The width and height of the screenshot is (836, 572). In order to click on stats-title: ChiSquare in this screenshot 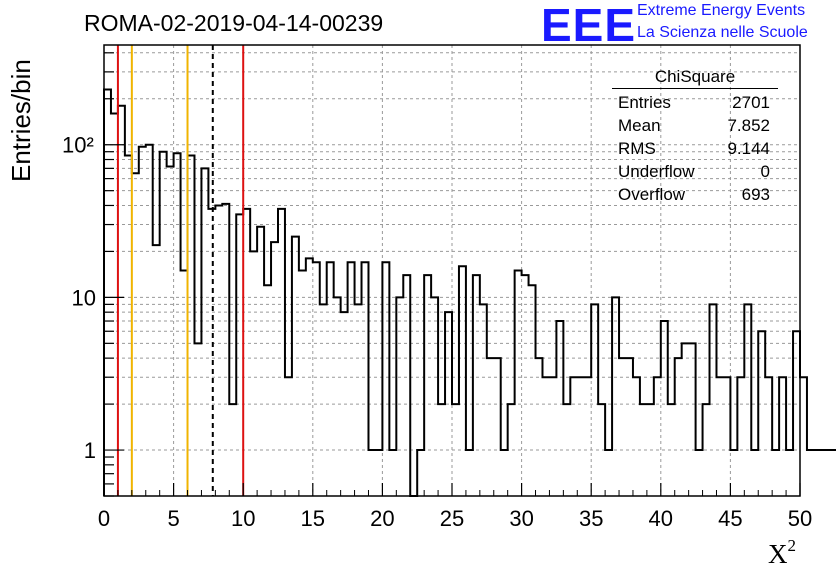, I will do `click(695, 78)`.